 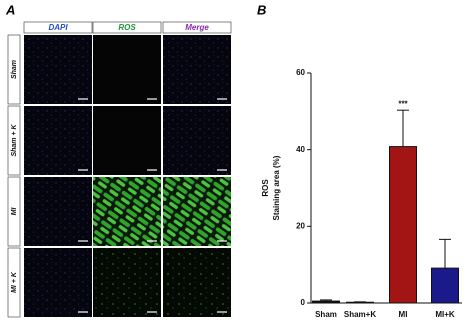 I want to click on row-label: Sham, so click(x=14, y=69).